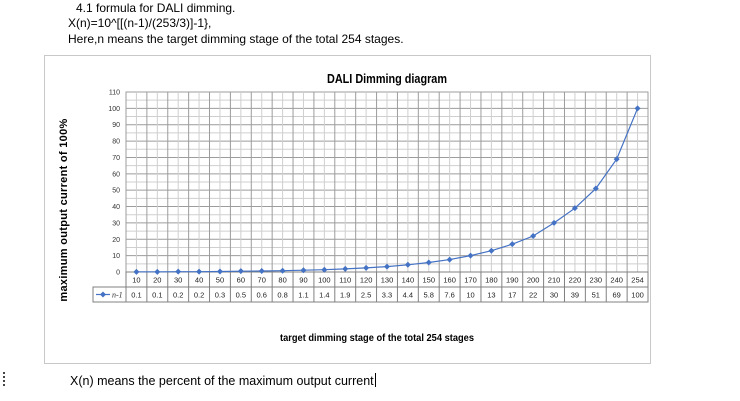  What do you see at coordinates (366, 280) in the screenshot?
I see `x-tick-label: 120` at bounding box center [366, 280].